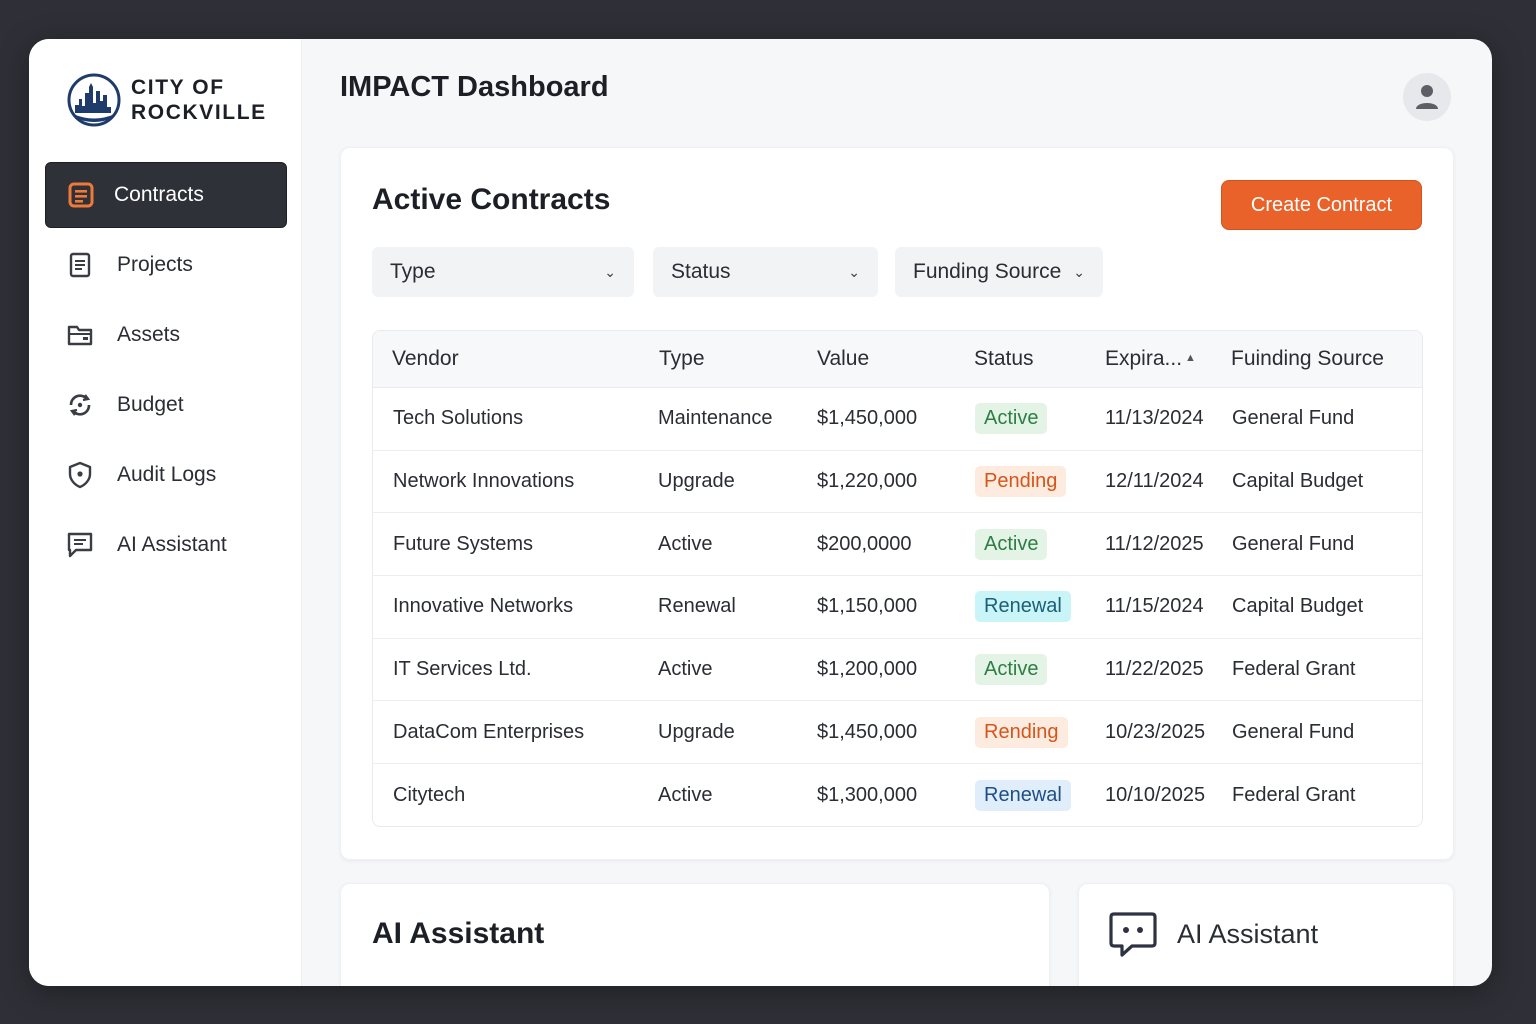  I want to click on filter-label: Funding Source, so click(987, 271).